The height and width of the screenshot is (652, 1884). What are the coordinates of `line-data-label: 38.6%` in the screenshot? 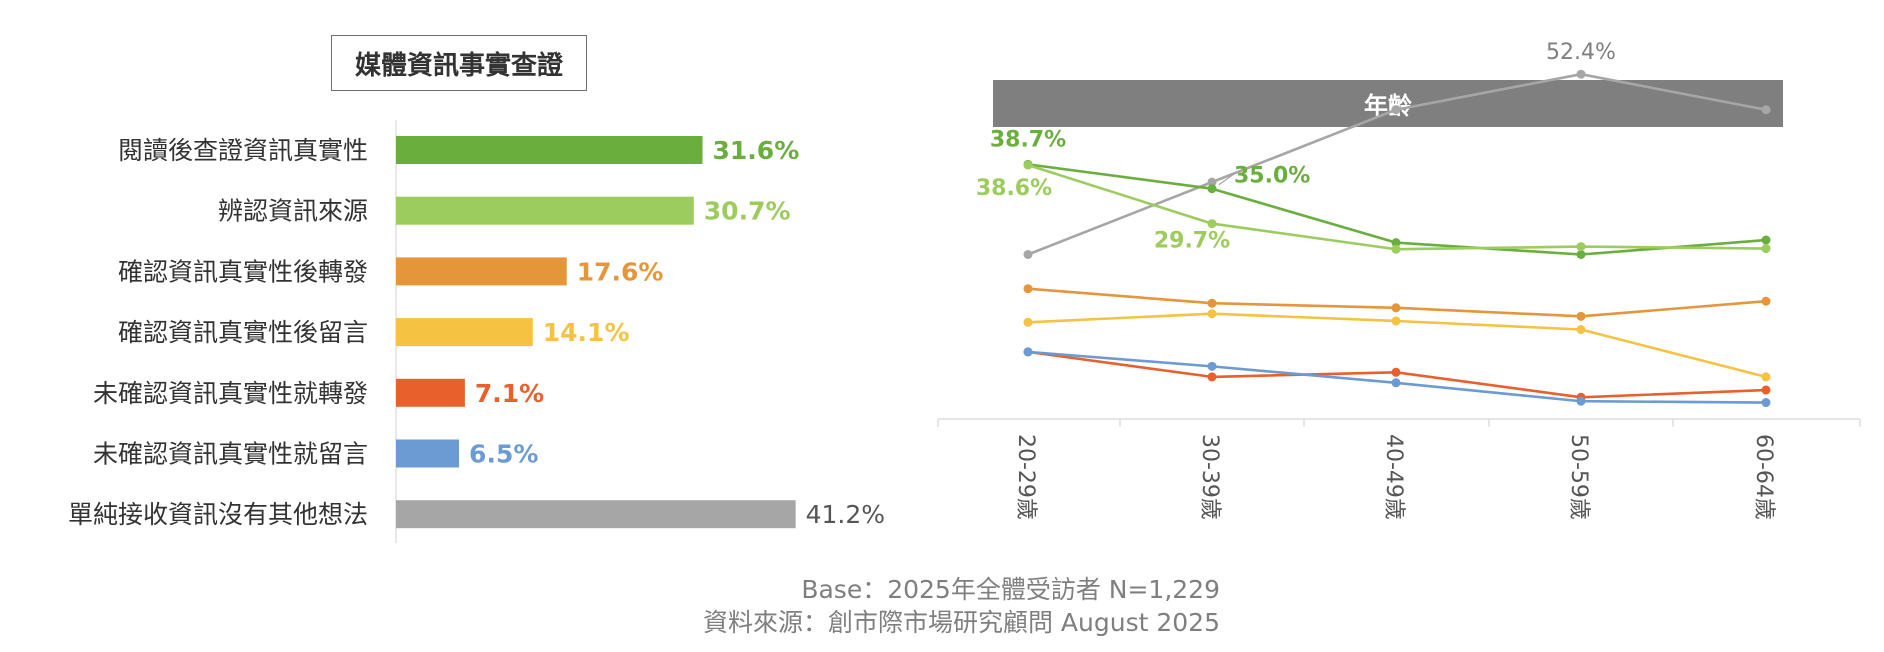 It's located at (1014, 188).